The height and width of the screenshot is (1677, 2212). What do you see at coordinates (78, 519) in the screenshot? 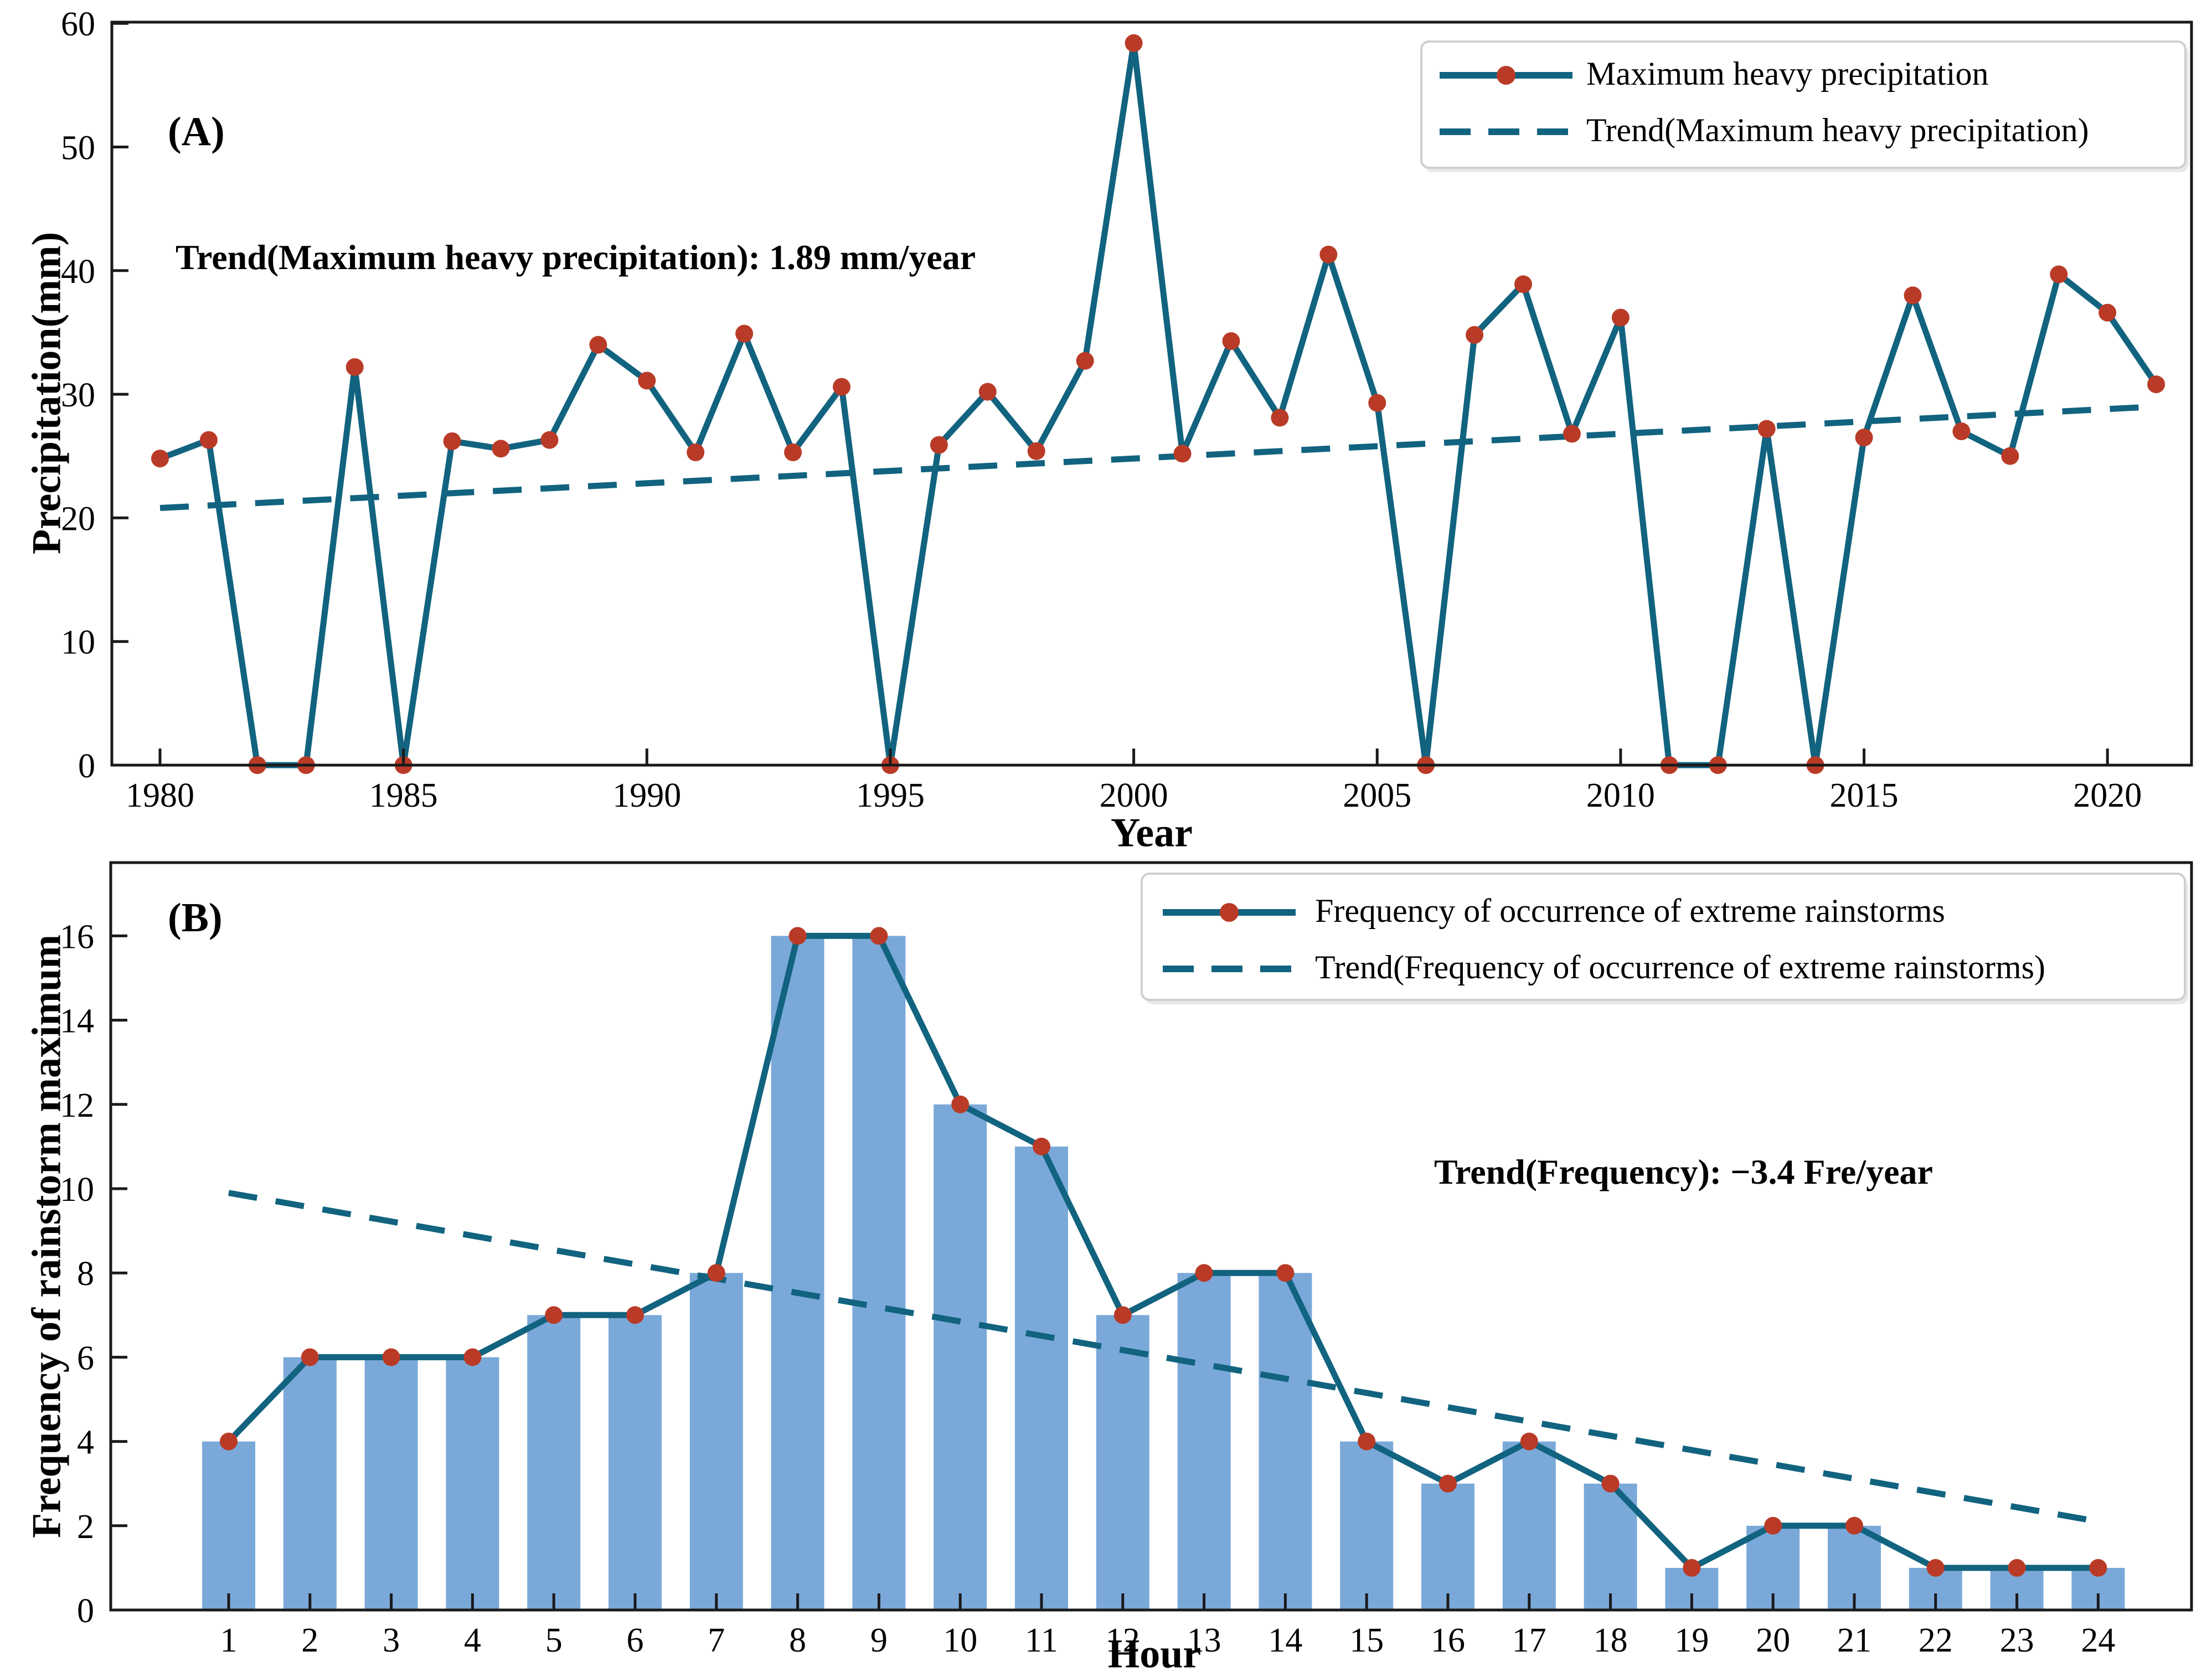
I see `panel-a-ytick-label: 20` at bounding box center [78, 519].